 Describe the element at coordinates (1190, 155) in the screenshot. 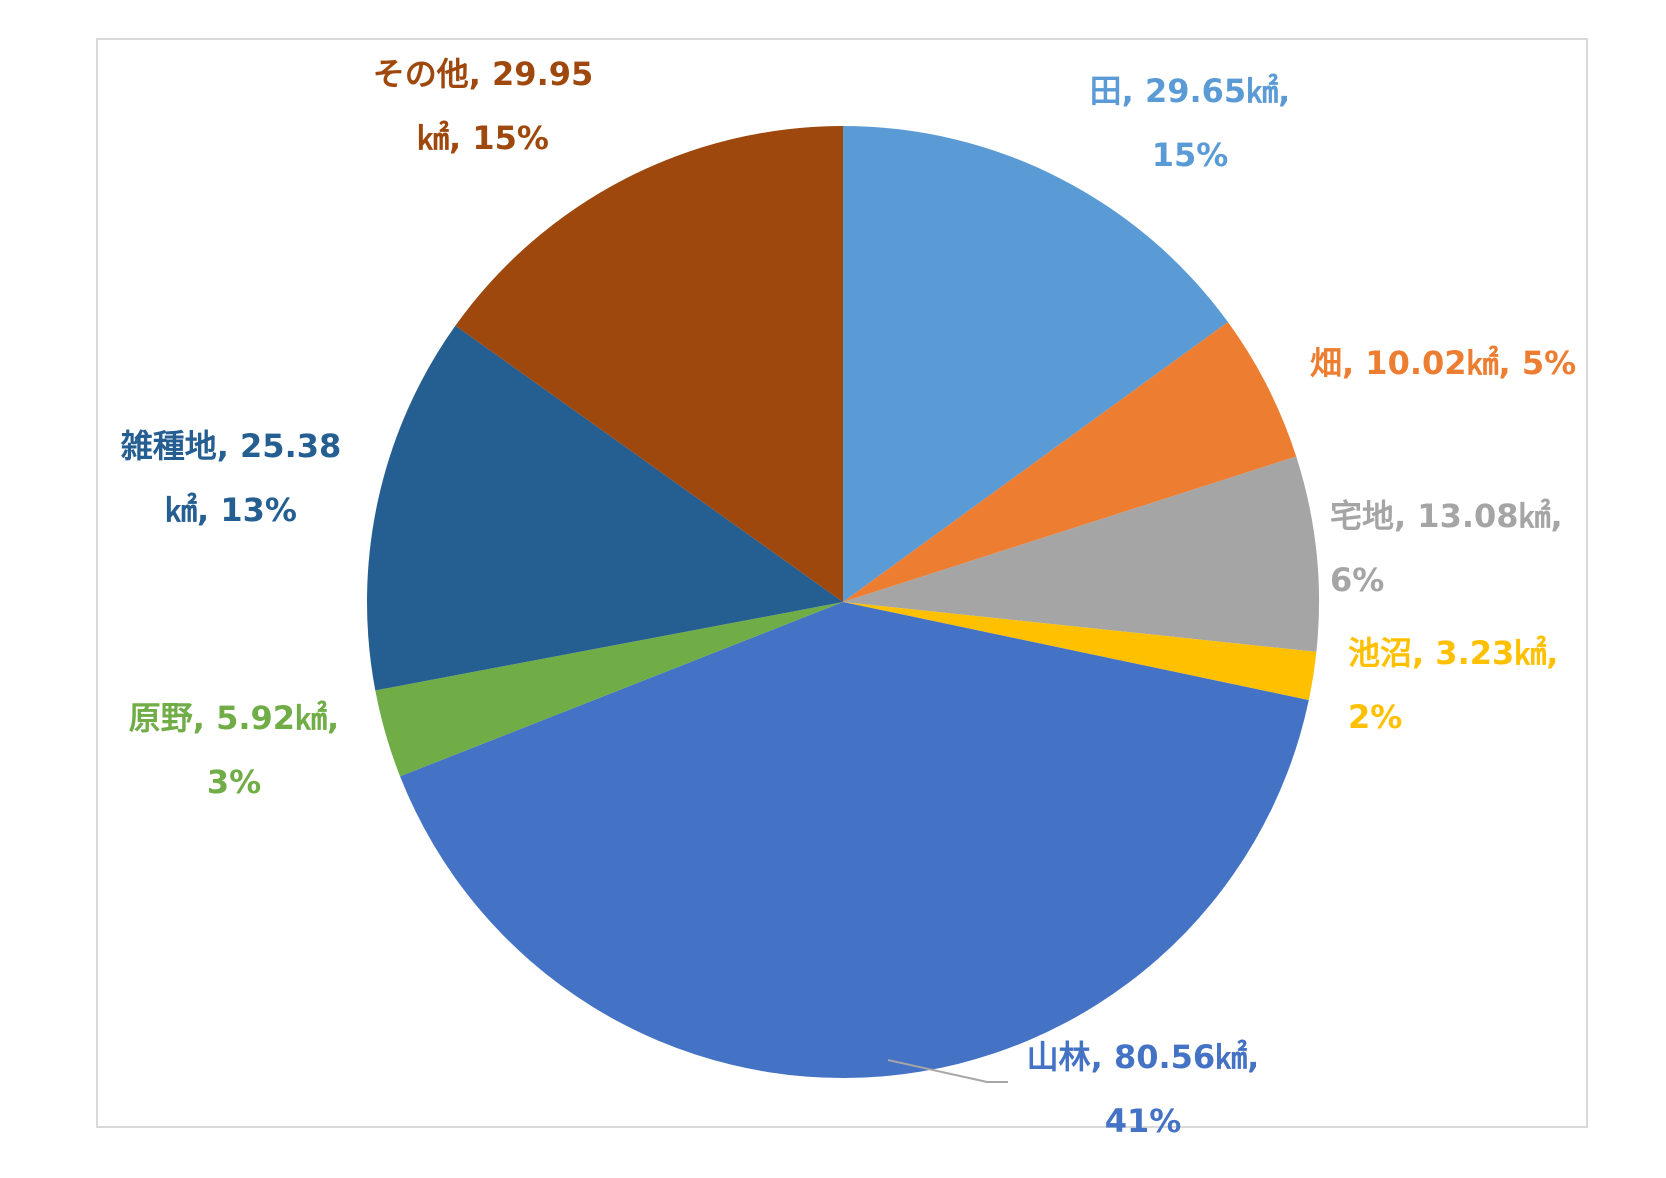

I see `data-label-1-line-2: 15%` at that location.